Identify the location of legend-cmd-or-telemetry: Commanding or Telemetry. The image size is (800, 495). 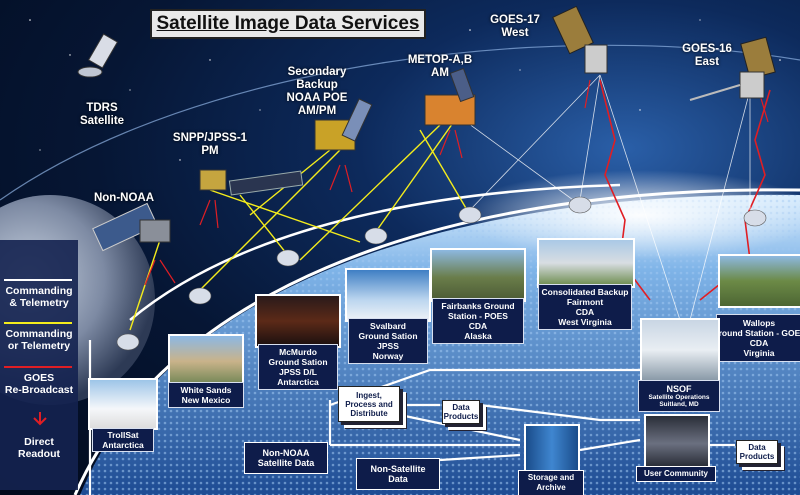
(39, 340).